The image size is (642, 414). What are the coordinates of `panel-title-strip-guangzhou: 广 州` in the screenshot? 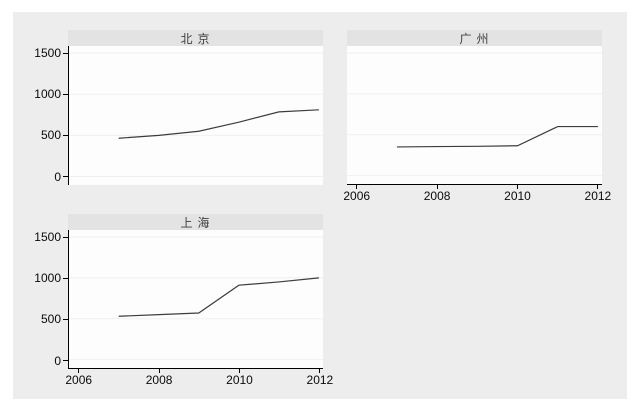 It's located at (474, 38).